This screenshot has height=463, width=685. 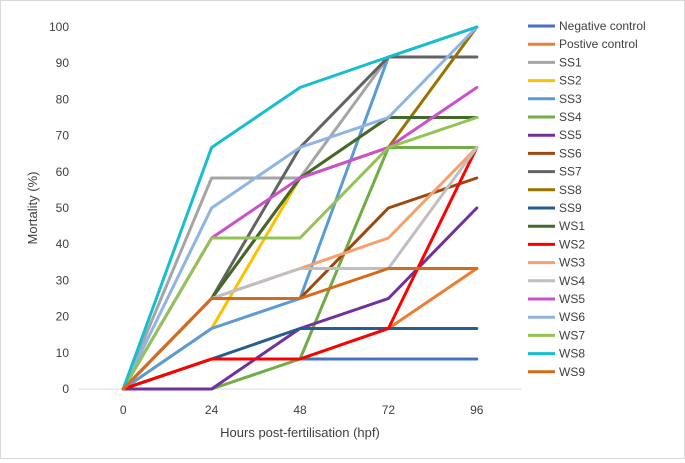 What do you see at coordinates (570, 135) in the screenshot?
I see `legend-label-ss5: SS5` at bounding box center [570, 135].